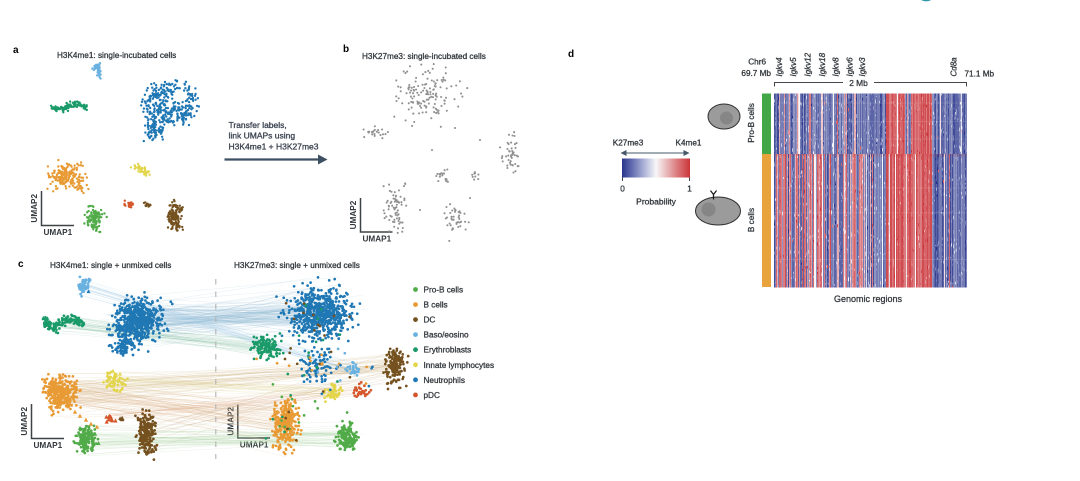 The width and height of the screenshot is (1080, 481). What do you see at coordinates (262, 136) in the screenshot?
I see `svg-text: link UMAPs using` at bounding box center [262, 136].